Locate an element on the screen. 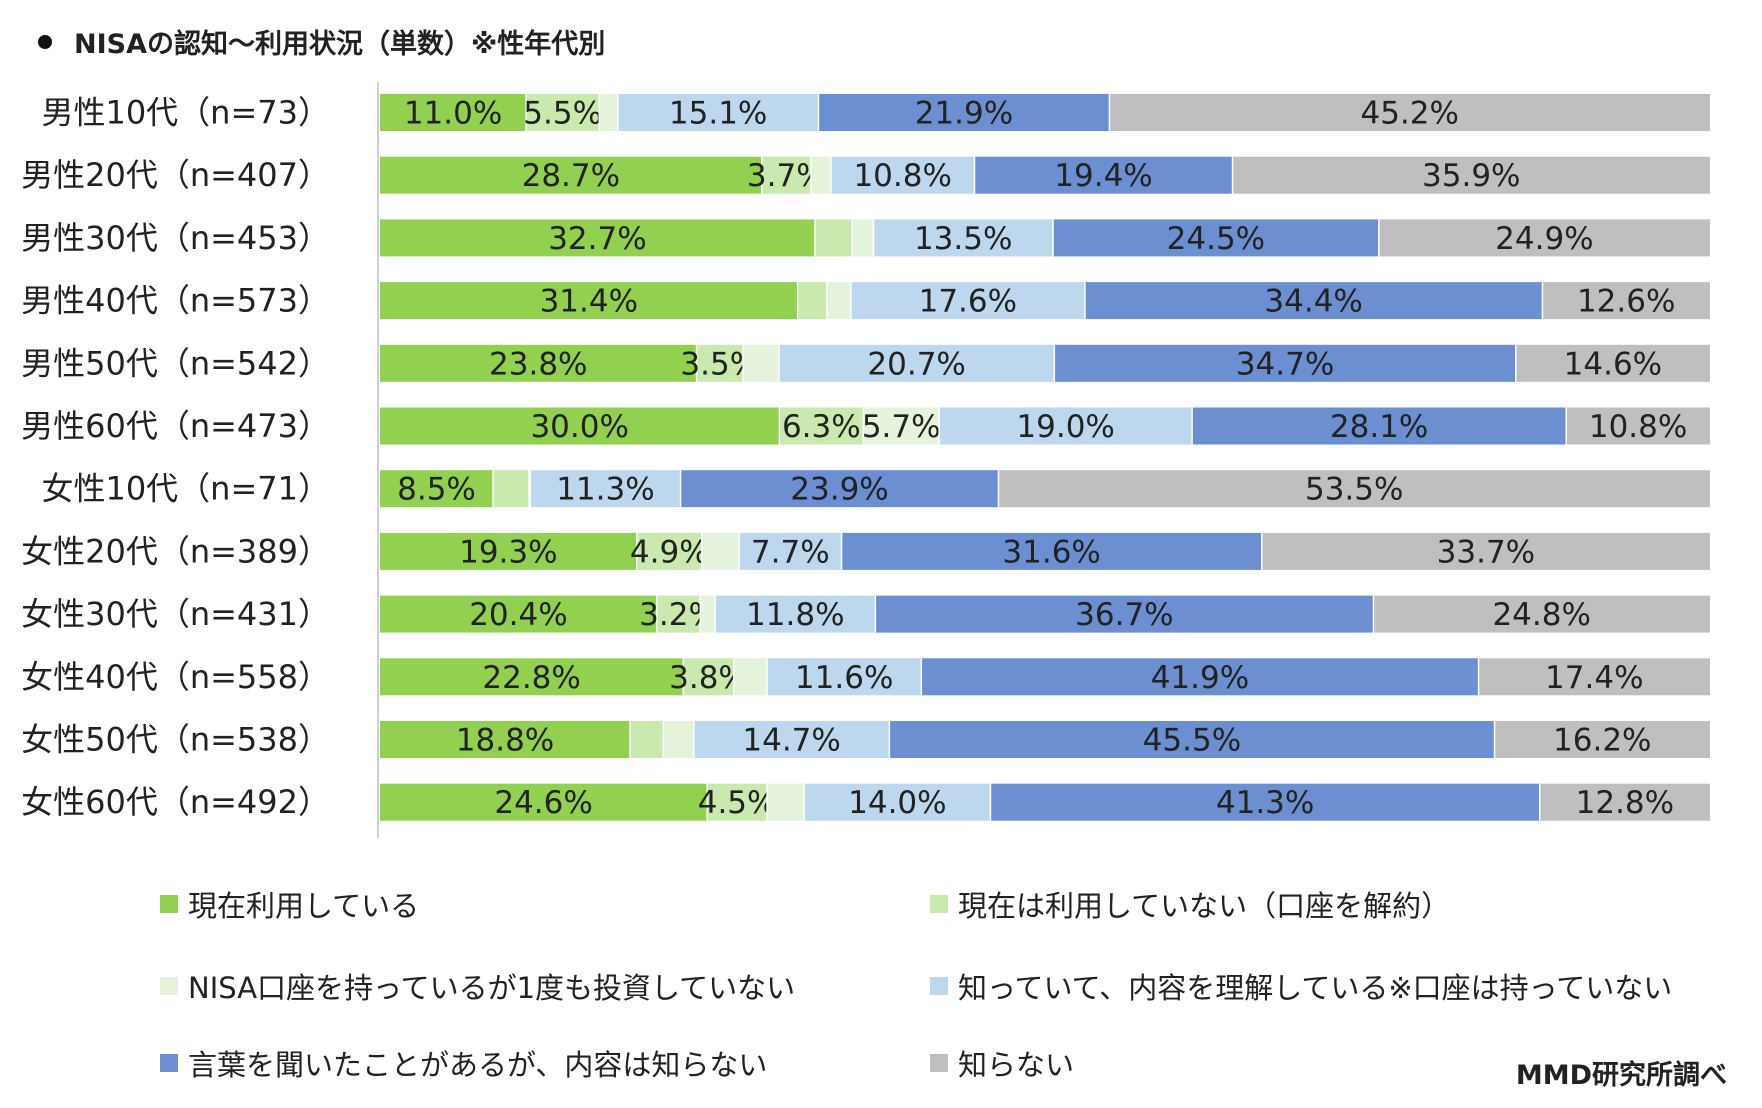 This screenshot has width=1762, height=1108. category-label: 男性10代（n=73） is located at coordinates (185, 113).